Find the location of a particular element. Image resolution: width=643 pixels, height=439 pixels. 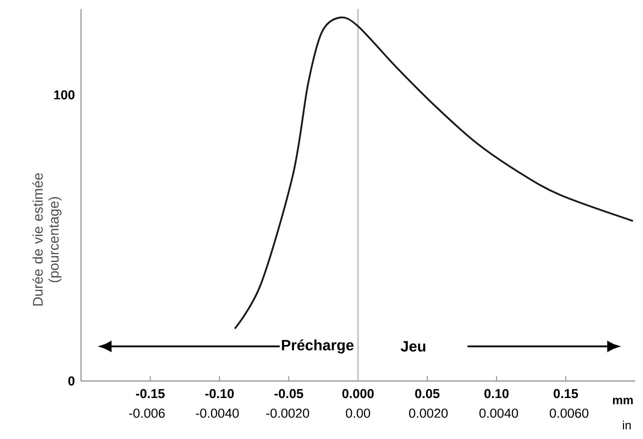

x2-tick-label: -0.0040 is located at coordinates (217, 413).